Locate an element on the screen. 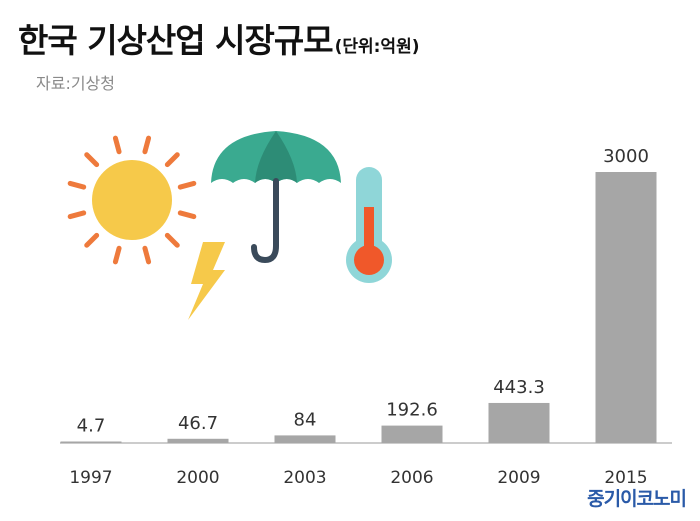 The image size is (700, 521). chart-title-block: 한국 기상산업 시장규모 (단위:억원) is located at coordinates (218, 38).